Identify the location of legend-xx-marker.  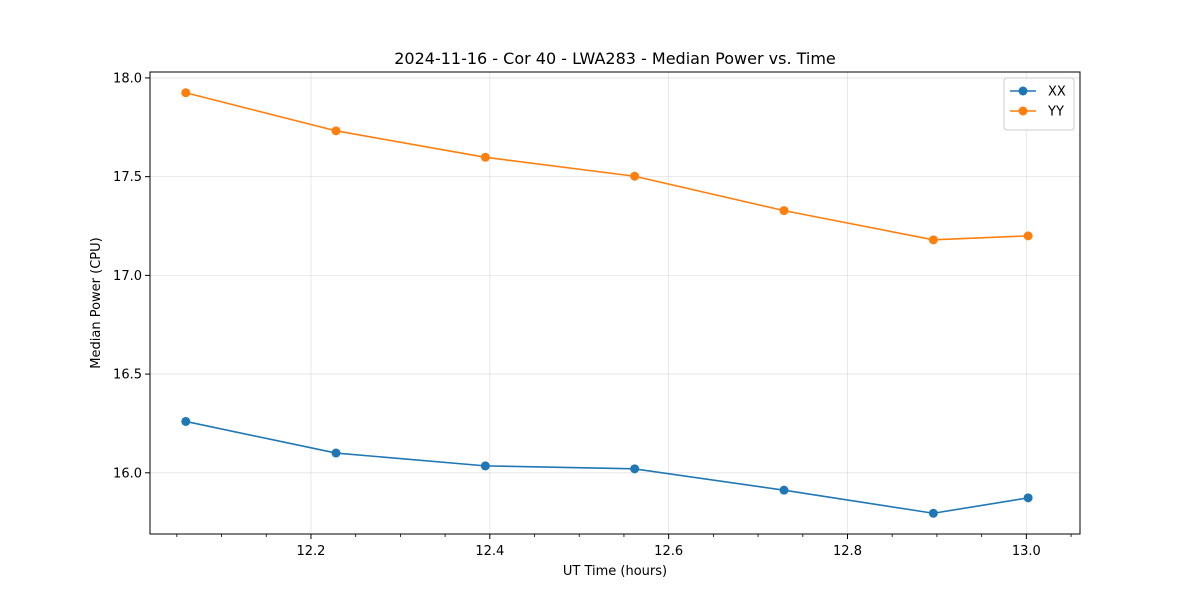
(1023, 91).